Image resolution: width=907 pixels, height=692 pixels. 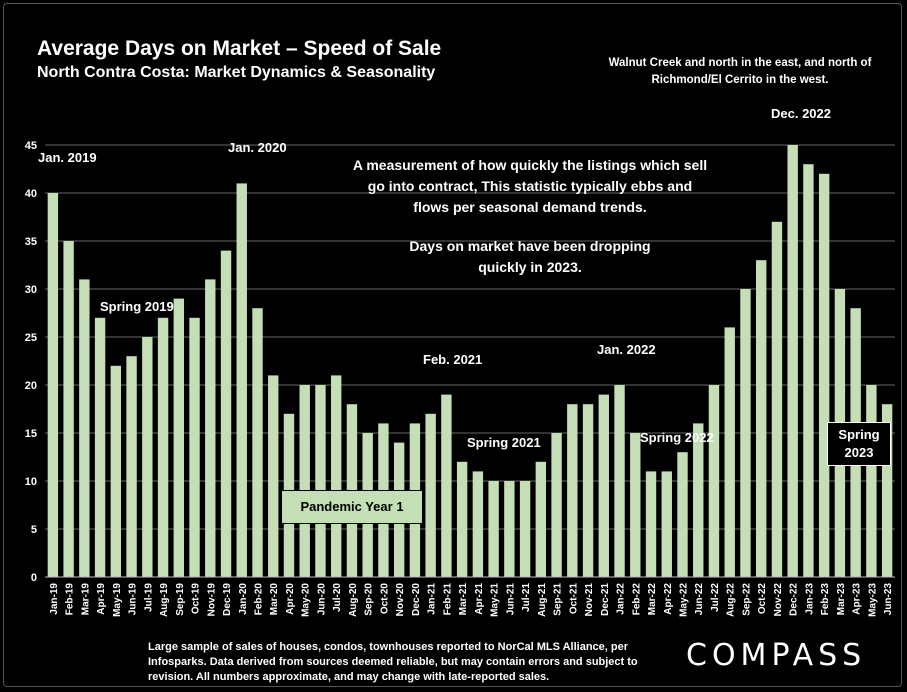 What do you see at coordinates (699, 599) in the screenshot?
I see `x-tick-label: Jun-22` at bounding box center [699, 599].